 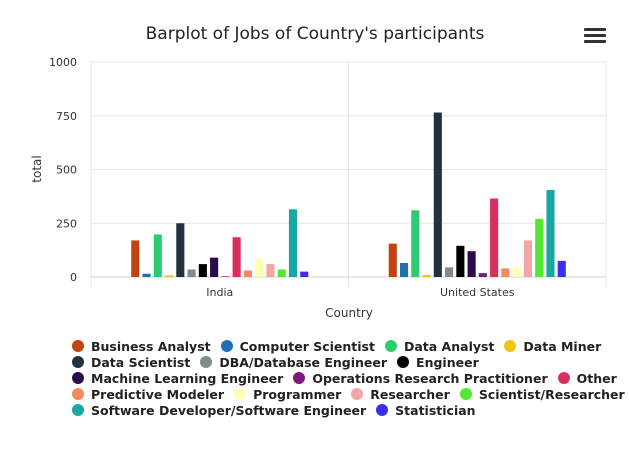 What do you see at coordinates (410, 394) in the screenshot?
I see `legend-label: Researcher` at bounding box center [410, 394].